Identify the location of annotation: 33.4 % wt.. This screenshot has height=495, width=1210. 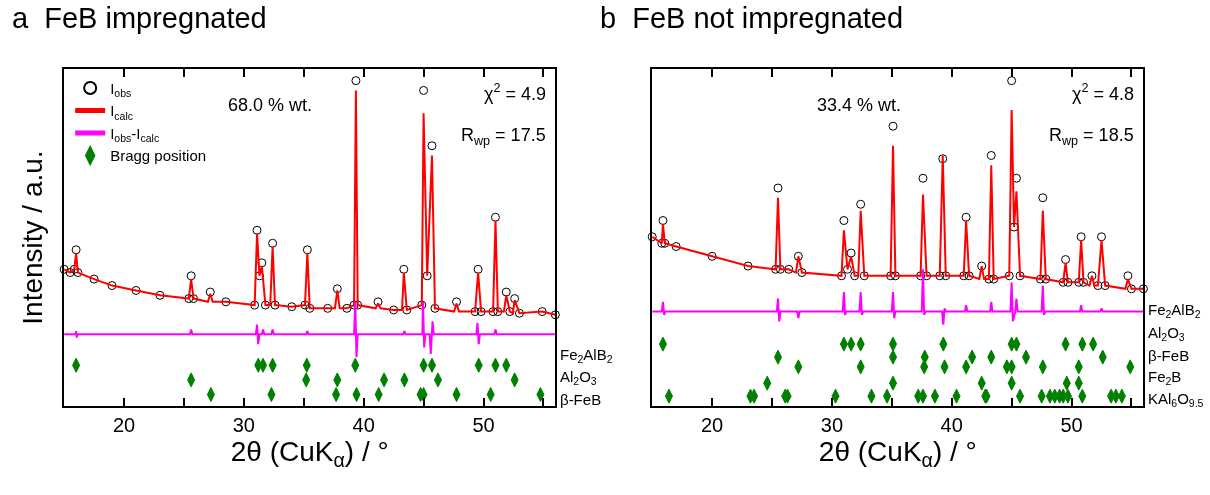
(859, 105).